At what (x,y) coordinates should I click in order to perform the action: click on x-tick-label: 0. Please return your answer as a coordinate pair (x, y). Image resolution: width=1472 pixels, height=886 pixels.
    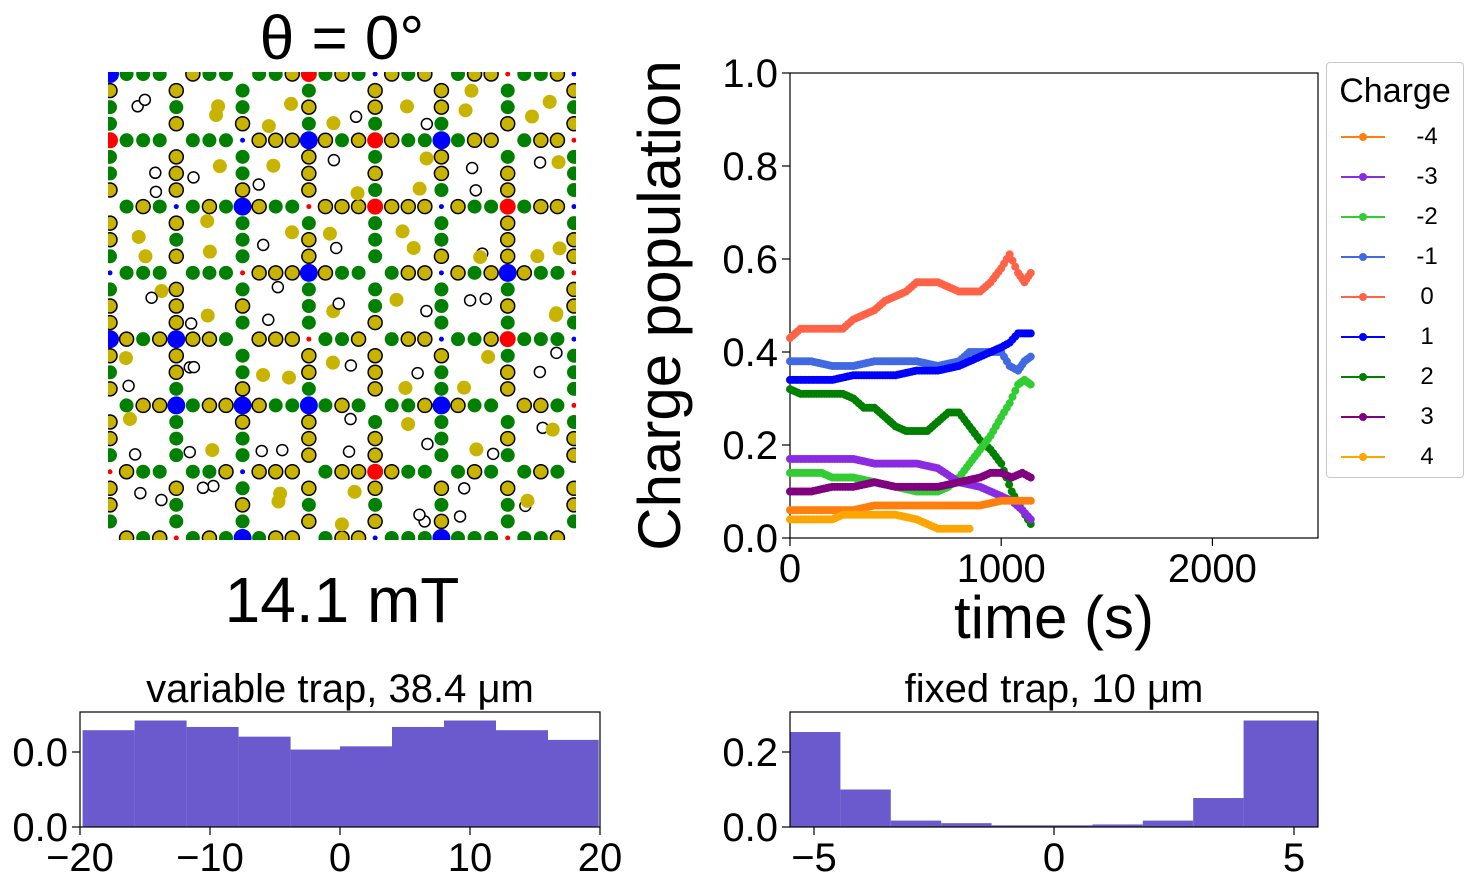
    Looking at the image, I should click on (340, 858).